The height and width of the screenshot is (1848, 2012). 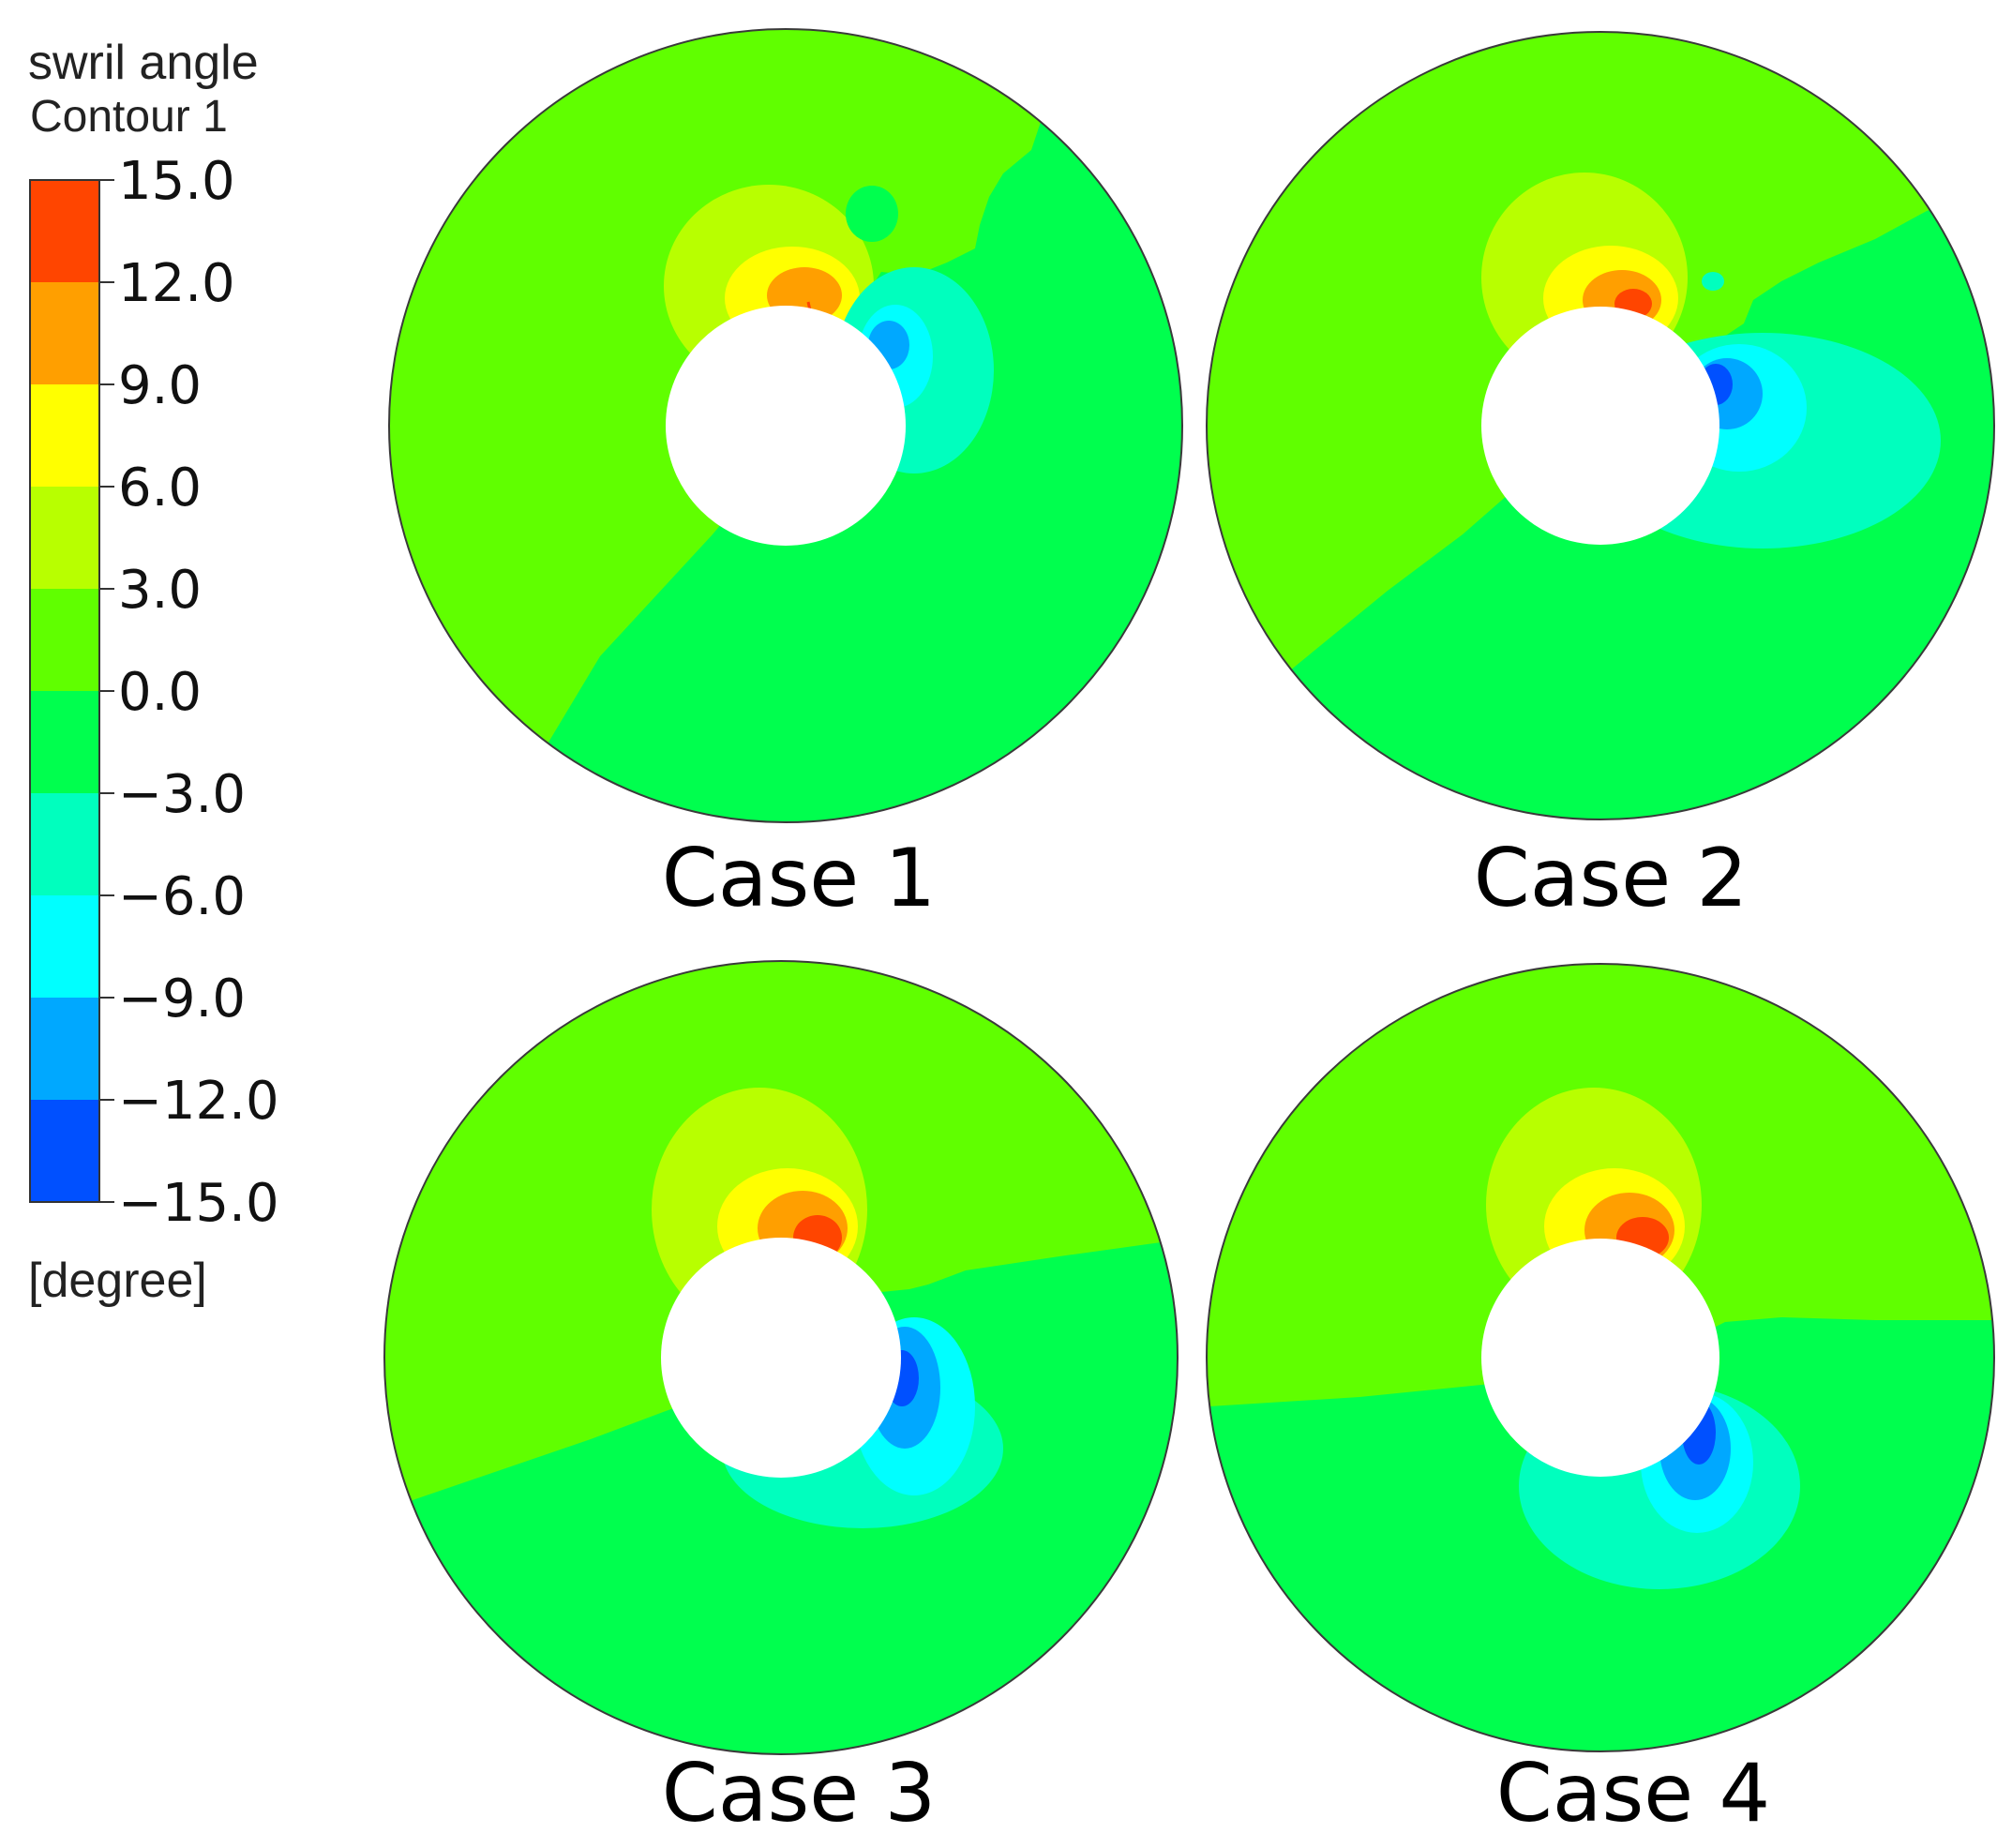 What do you see at coordinates (160, 385) in the screenshot?
I see `colorbar-tick-label: 9.0` at bounding box center [160, 385].